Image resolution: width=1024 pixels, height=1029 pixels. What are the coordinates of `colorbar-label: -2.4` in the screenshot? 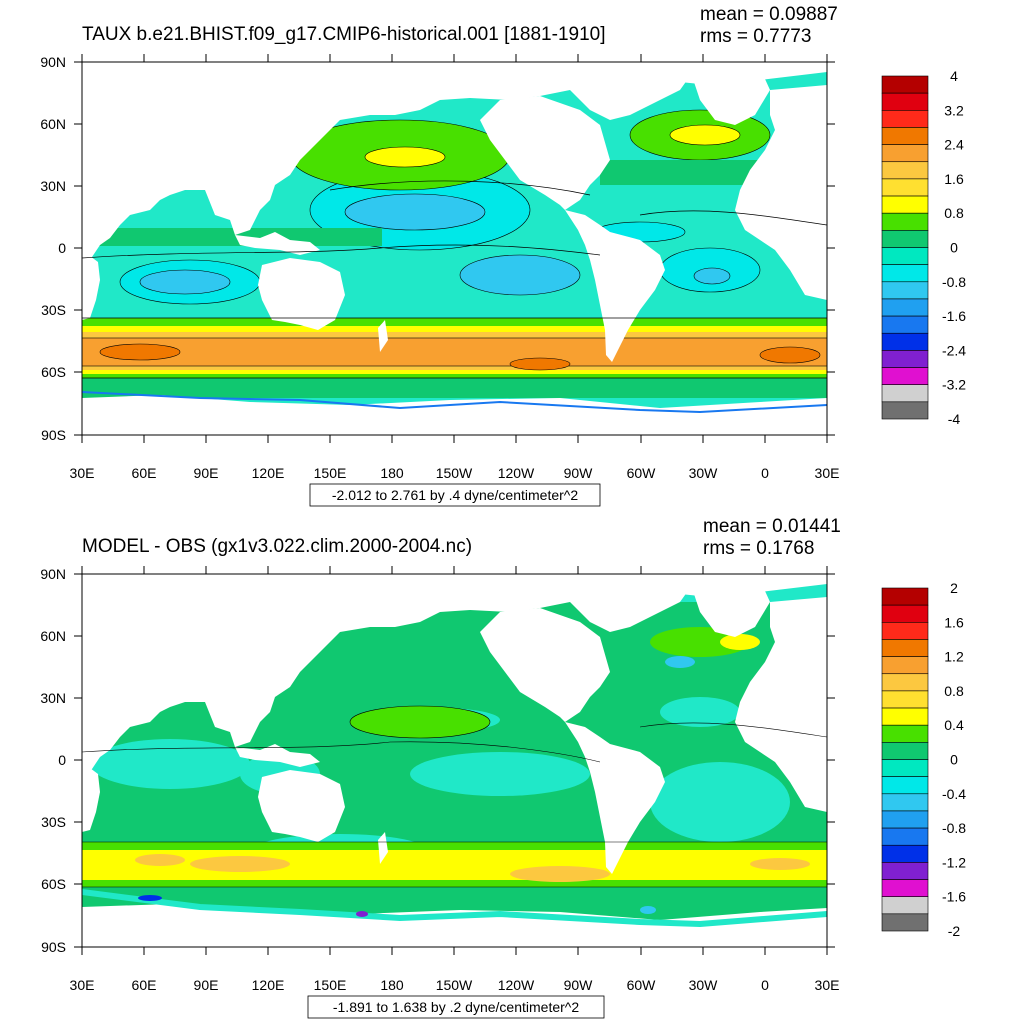 It's located at (954, 350).